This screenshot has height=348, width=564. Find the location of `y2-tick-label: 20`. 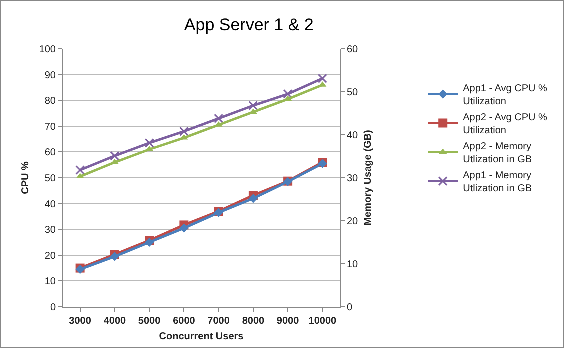

y2-tick-label: 20 is located at coordinates (353, 222).